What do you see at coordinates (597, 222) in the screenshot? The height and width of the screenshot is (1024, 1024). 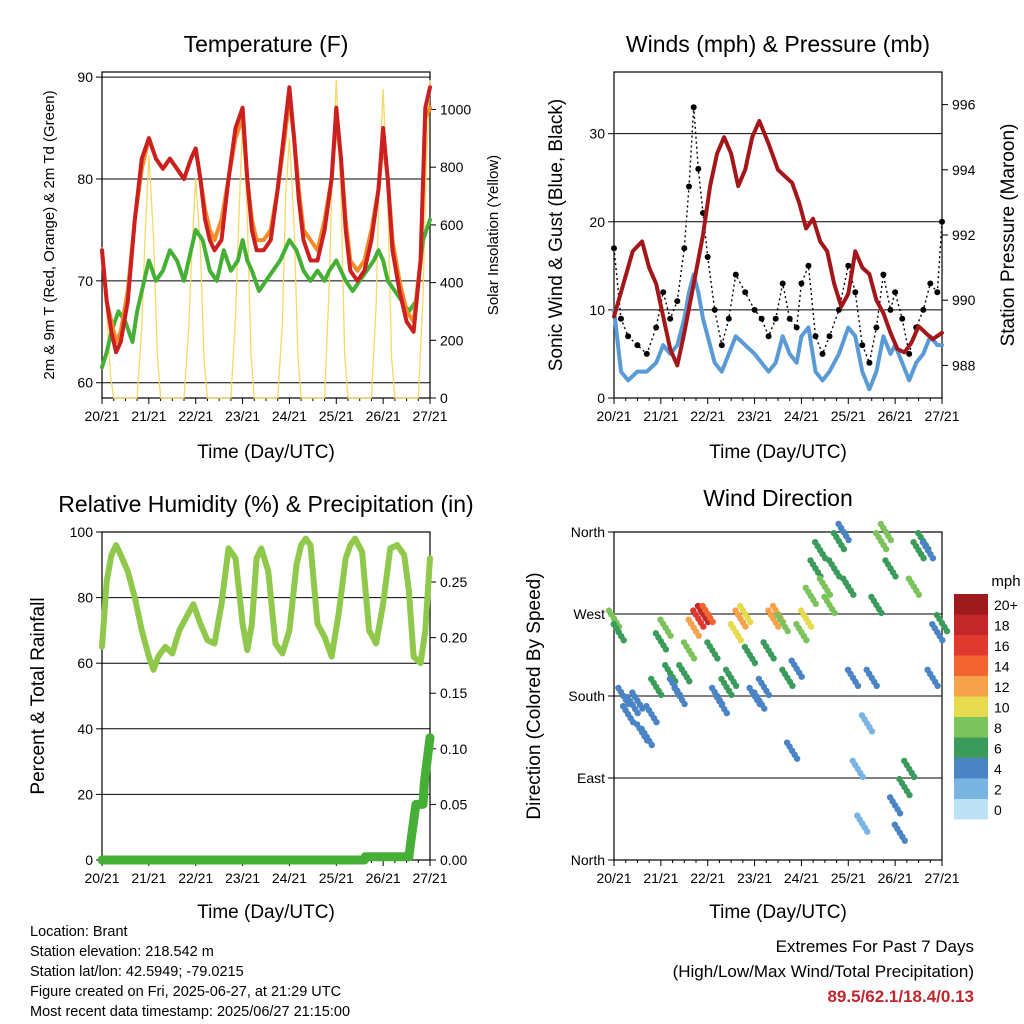 I see `winds-ytick-label: 20` at bounding box center [597, 222].